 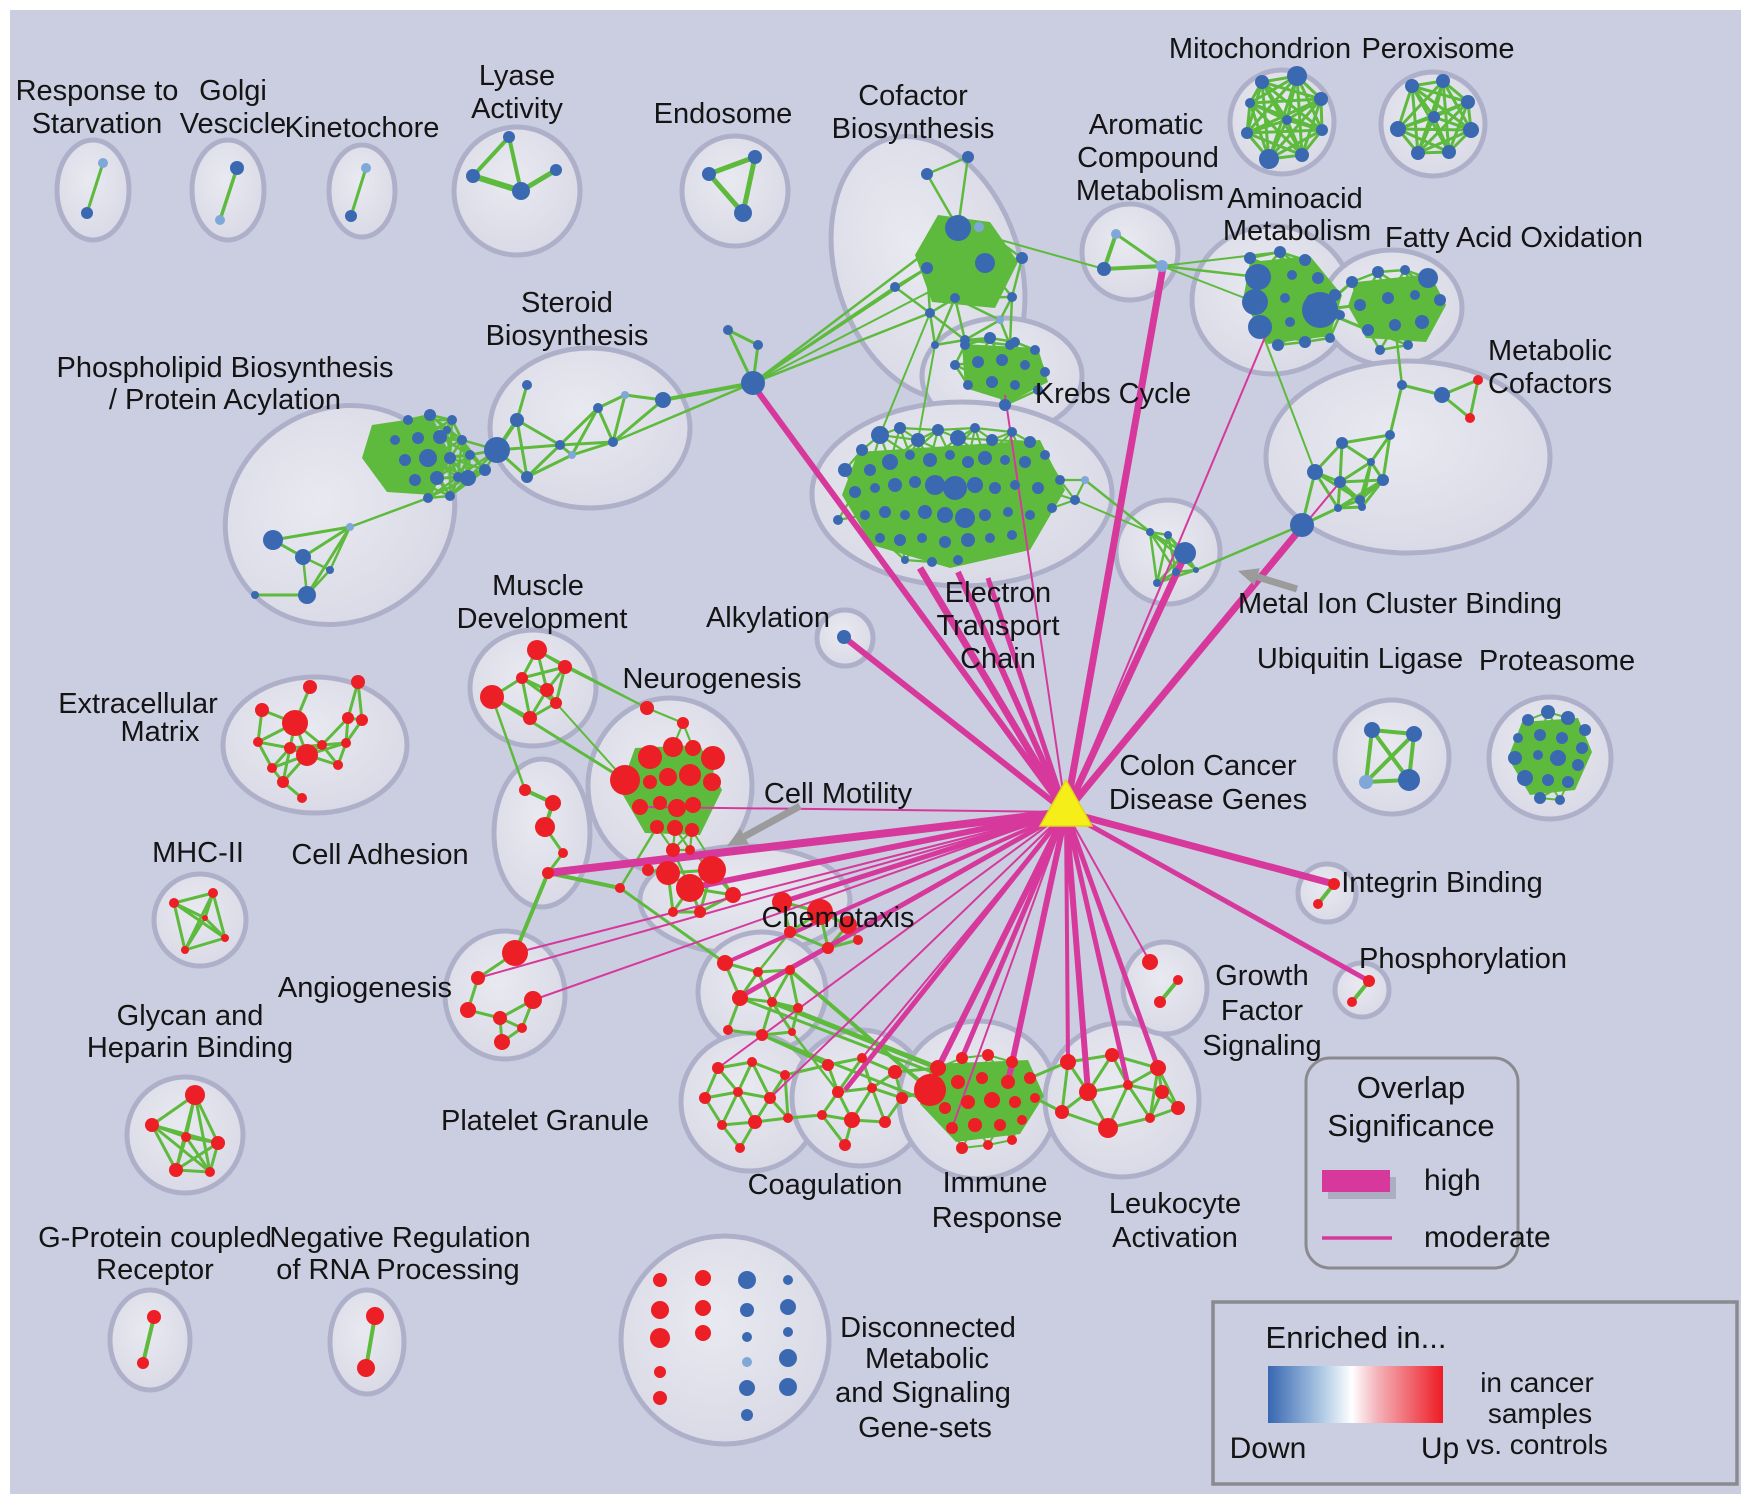 I want to click on cluster-label-mhc-ii-line0: MHC-II, so click(x=198, y=853).